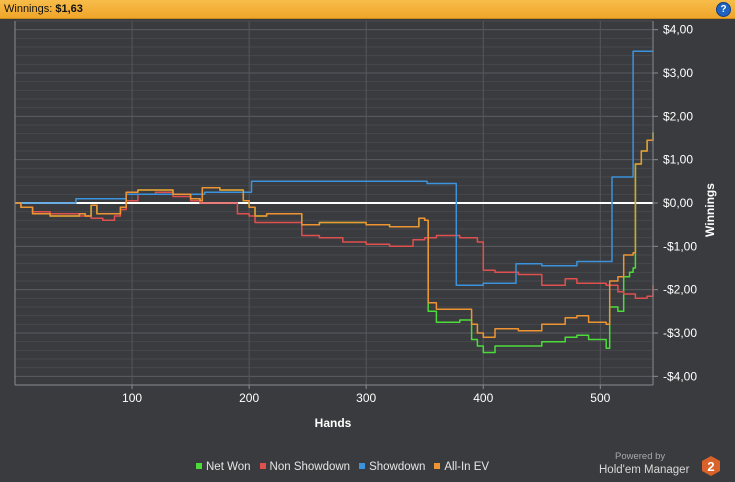 The width and height of the screenshot is (735, 482). What do you see at coordinates (723, 9) in the screenshot?
I see `help-icon: ?` at bounding box center [723, 9].